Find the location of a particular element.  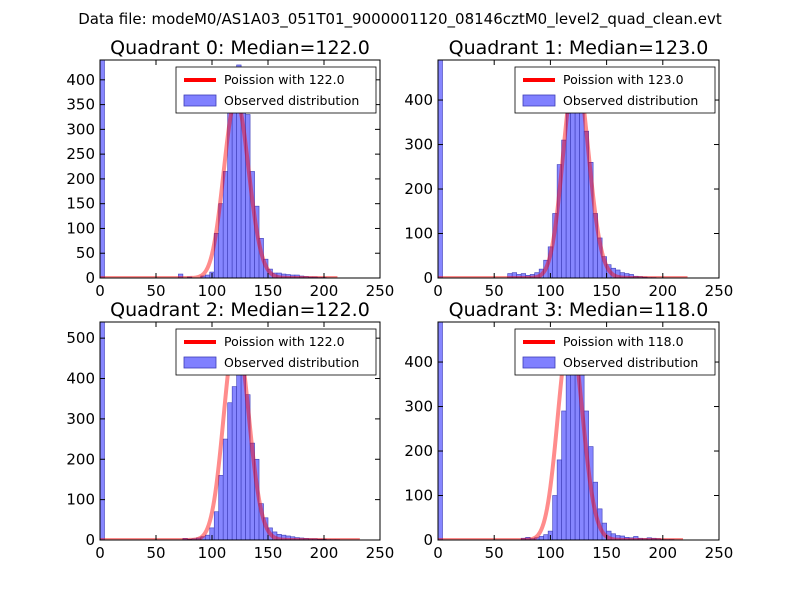

subplot-title: Quadrant 2: Median=122.0 is located at coordinates (240, 310).